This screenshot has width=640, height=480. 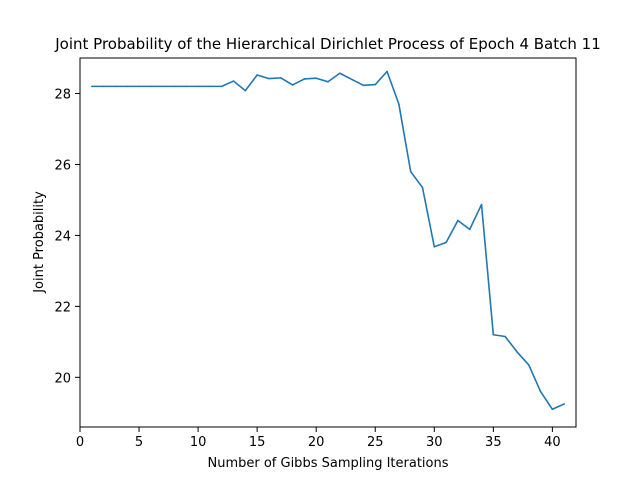 I want to click on y-tick-label: 24, so click(x=62, y=236).